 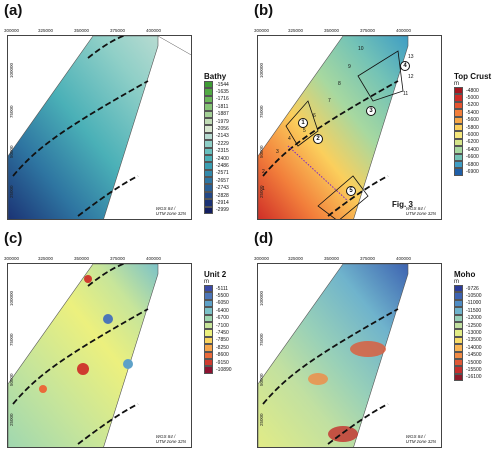 I want to click on legend-row: -8250, so click(x=218, y=348).